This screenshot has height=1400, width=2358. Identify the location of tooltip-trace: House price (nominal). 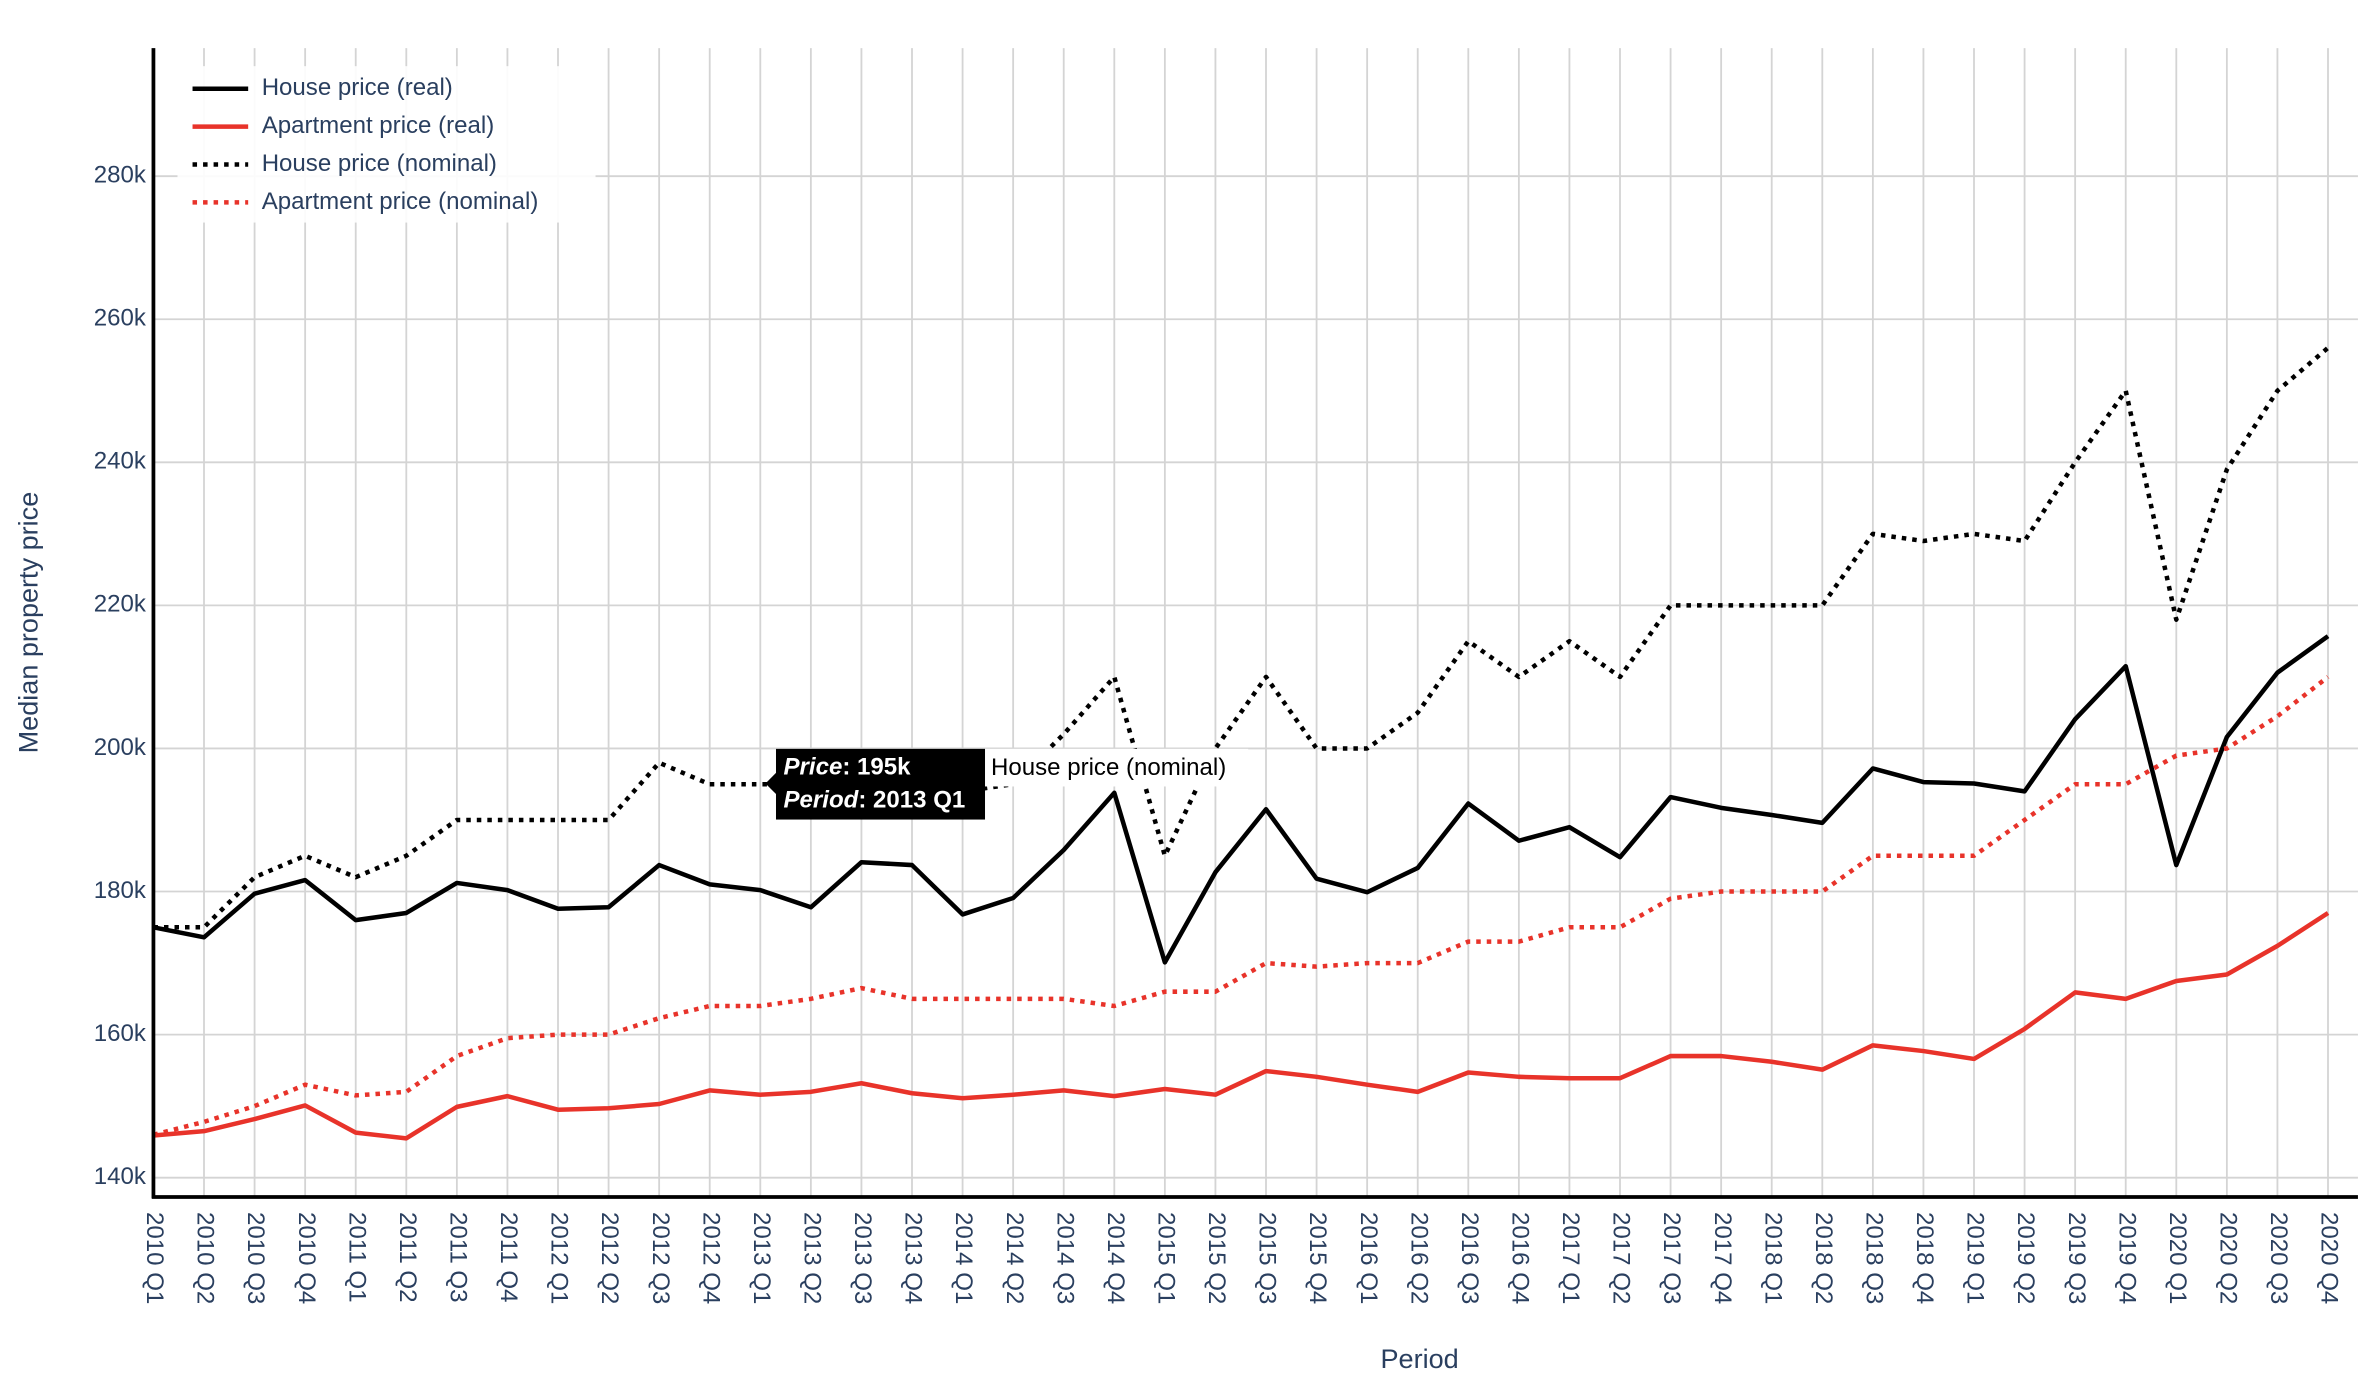
(1108, 767).